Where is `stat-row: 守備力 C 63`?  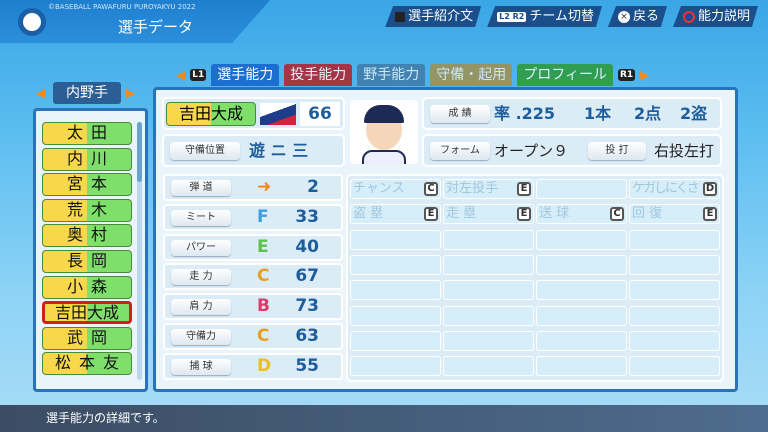
stat-row: 守備力 C 63 is located at coordinates (253, 336).